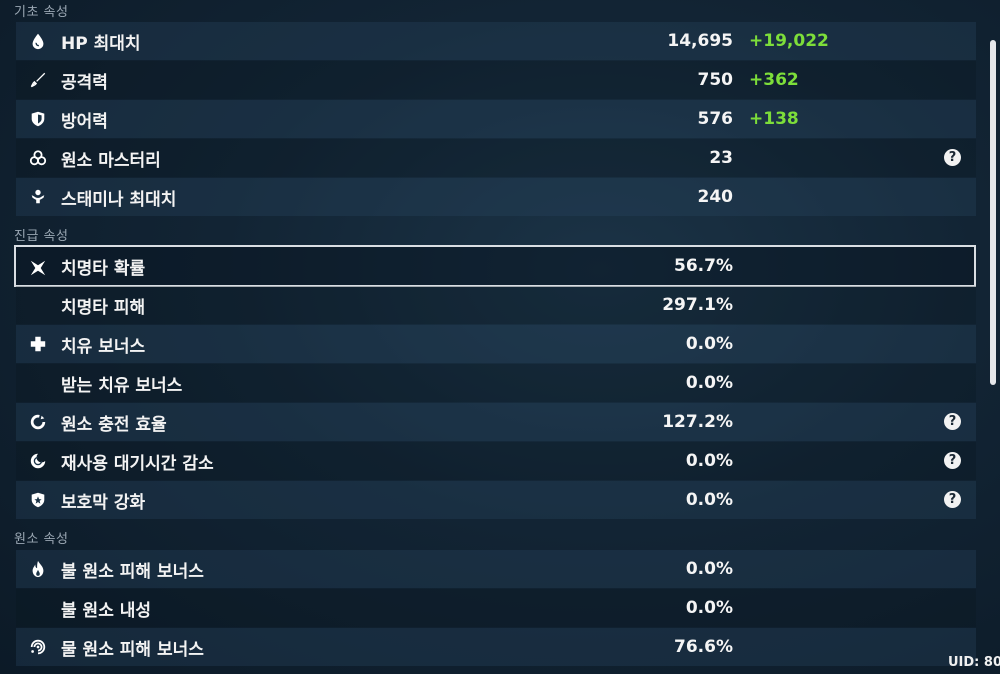 The height and width of the screenshot is (674, 1000). Describe the element at coordinates (496, 305) in the screenshot. I see `stat-row-crit-dmg: 치명타 피해 297.1%` at that location.